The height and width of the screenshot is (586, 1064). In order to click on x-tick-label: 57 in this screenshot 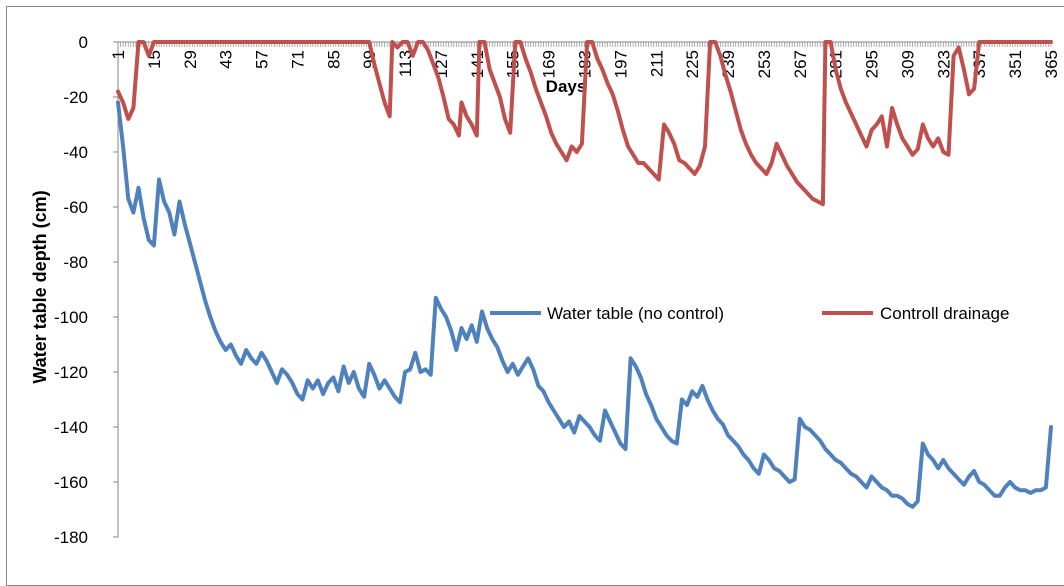, I will do `click(262, 59)`.